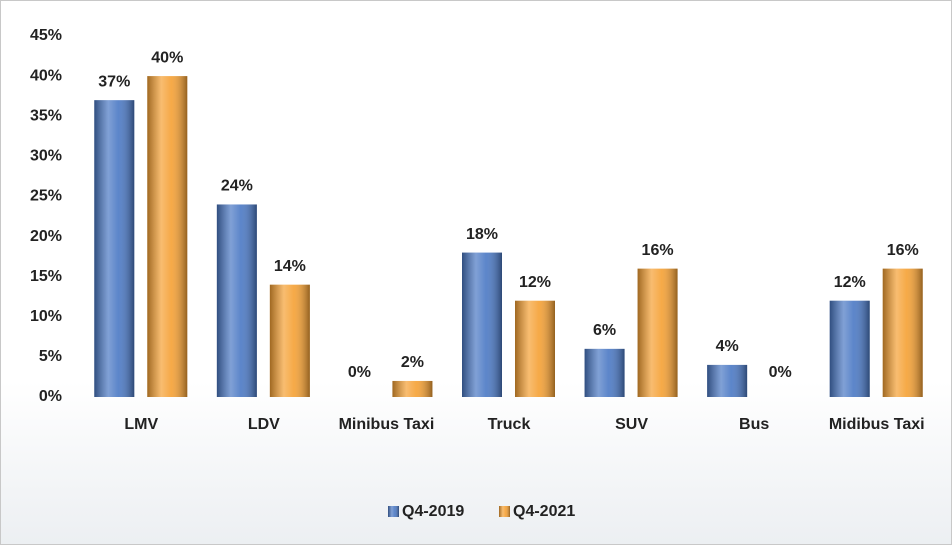  I want to click on x-tick-label: Midibus Taxi, so click(877, 424).